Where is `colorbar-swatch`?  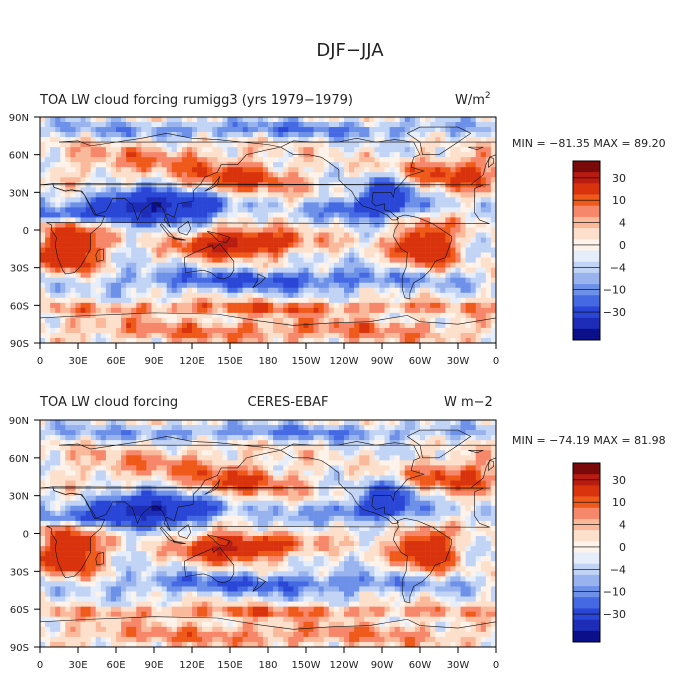 colorbar-swatch is located at coordinates (586, 323).